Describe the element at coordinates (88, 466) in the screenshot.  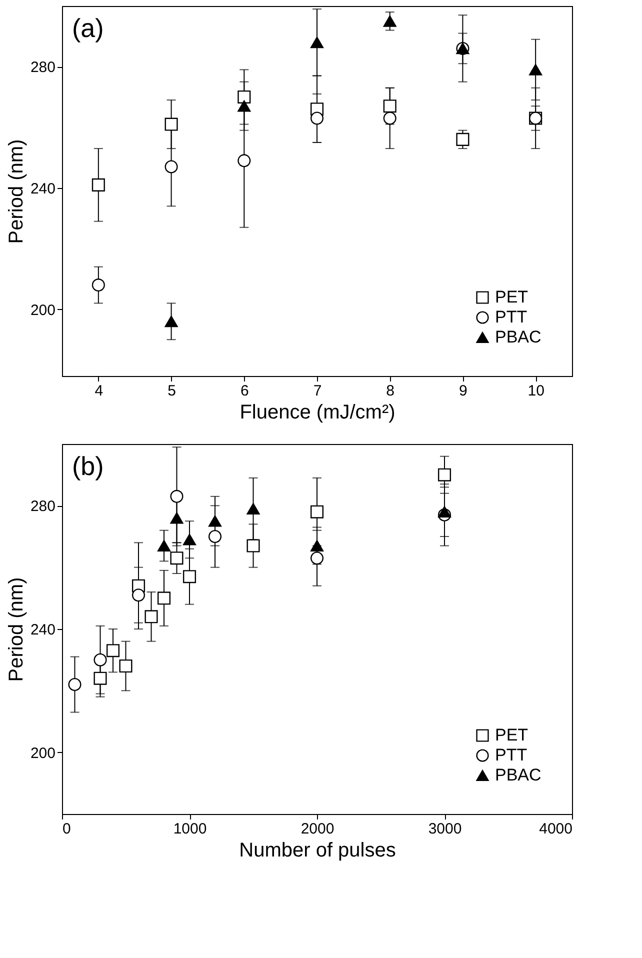
I see `annotation: (b)` at that location.